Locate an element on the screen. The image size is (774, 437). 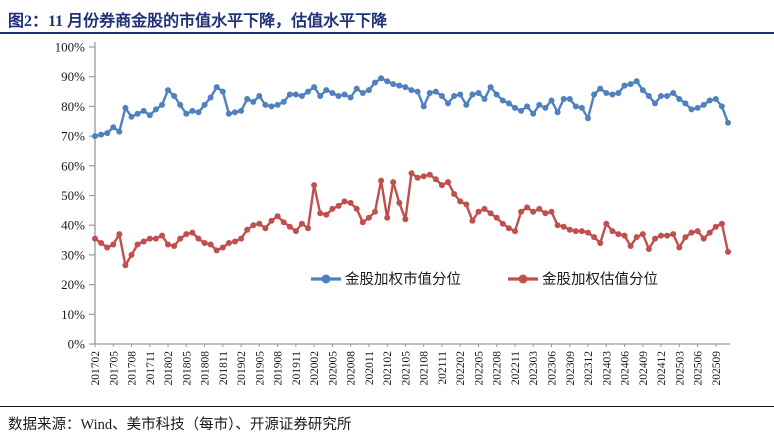
y-tick-label: 0% is located at coordinates (77, 344).